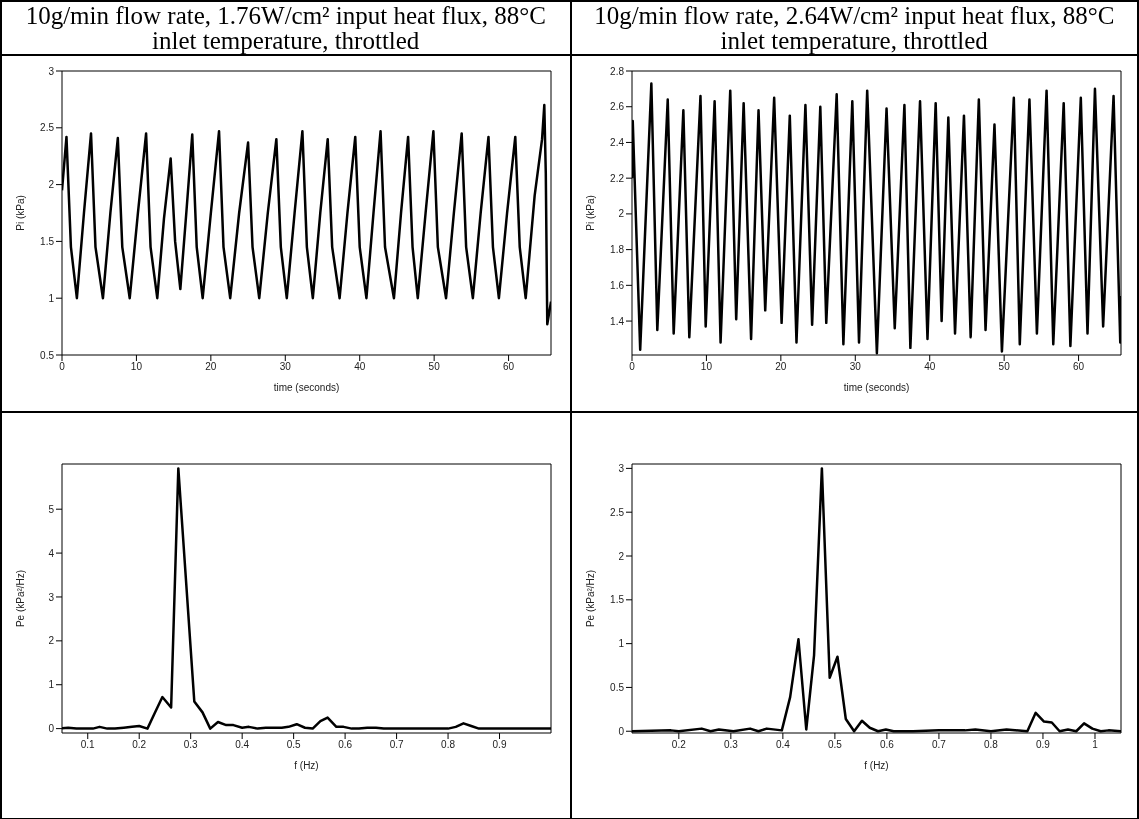 The width and height of the screenshot is (1139, 819). What do you see at coordinates (616, 142) in the screenshot?
I see `y-tick-label: 2.4` at bounding box center [616, 142].